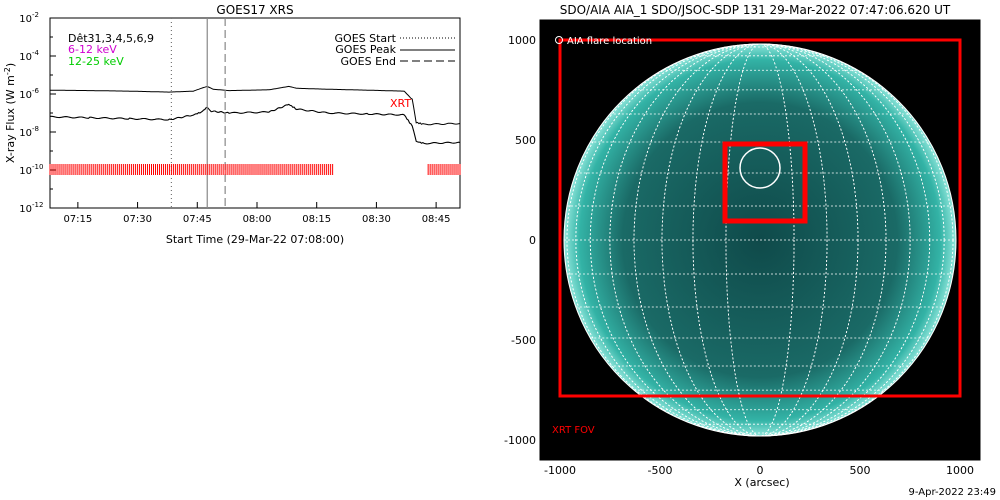 The width and height of the screenshot is (1000, 500). What do you see at coordinates (560, 470) in the screenshot?
I see `x-tick-label: -1000` at bounding box center [560, 470].